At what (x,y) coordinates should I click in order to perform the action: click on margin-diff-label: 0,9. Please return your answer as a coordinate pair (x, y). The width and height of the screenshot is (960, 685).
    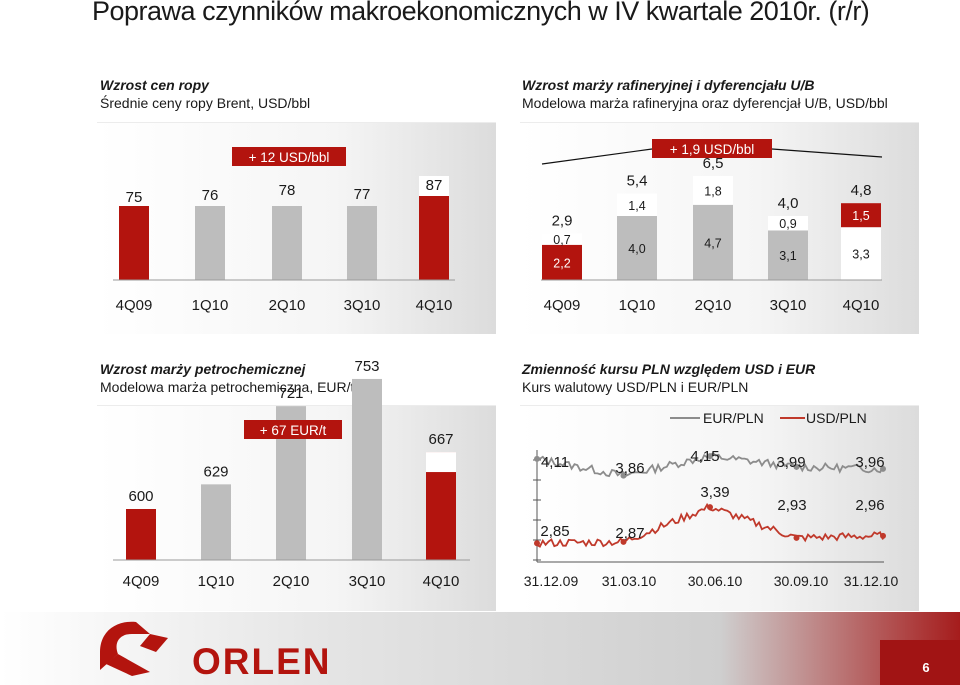
    Looking at the image, I should click on (787, 224).